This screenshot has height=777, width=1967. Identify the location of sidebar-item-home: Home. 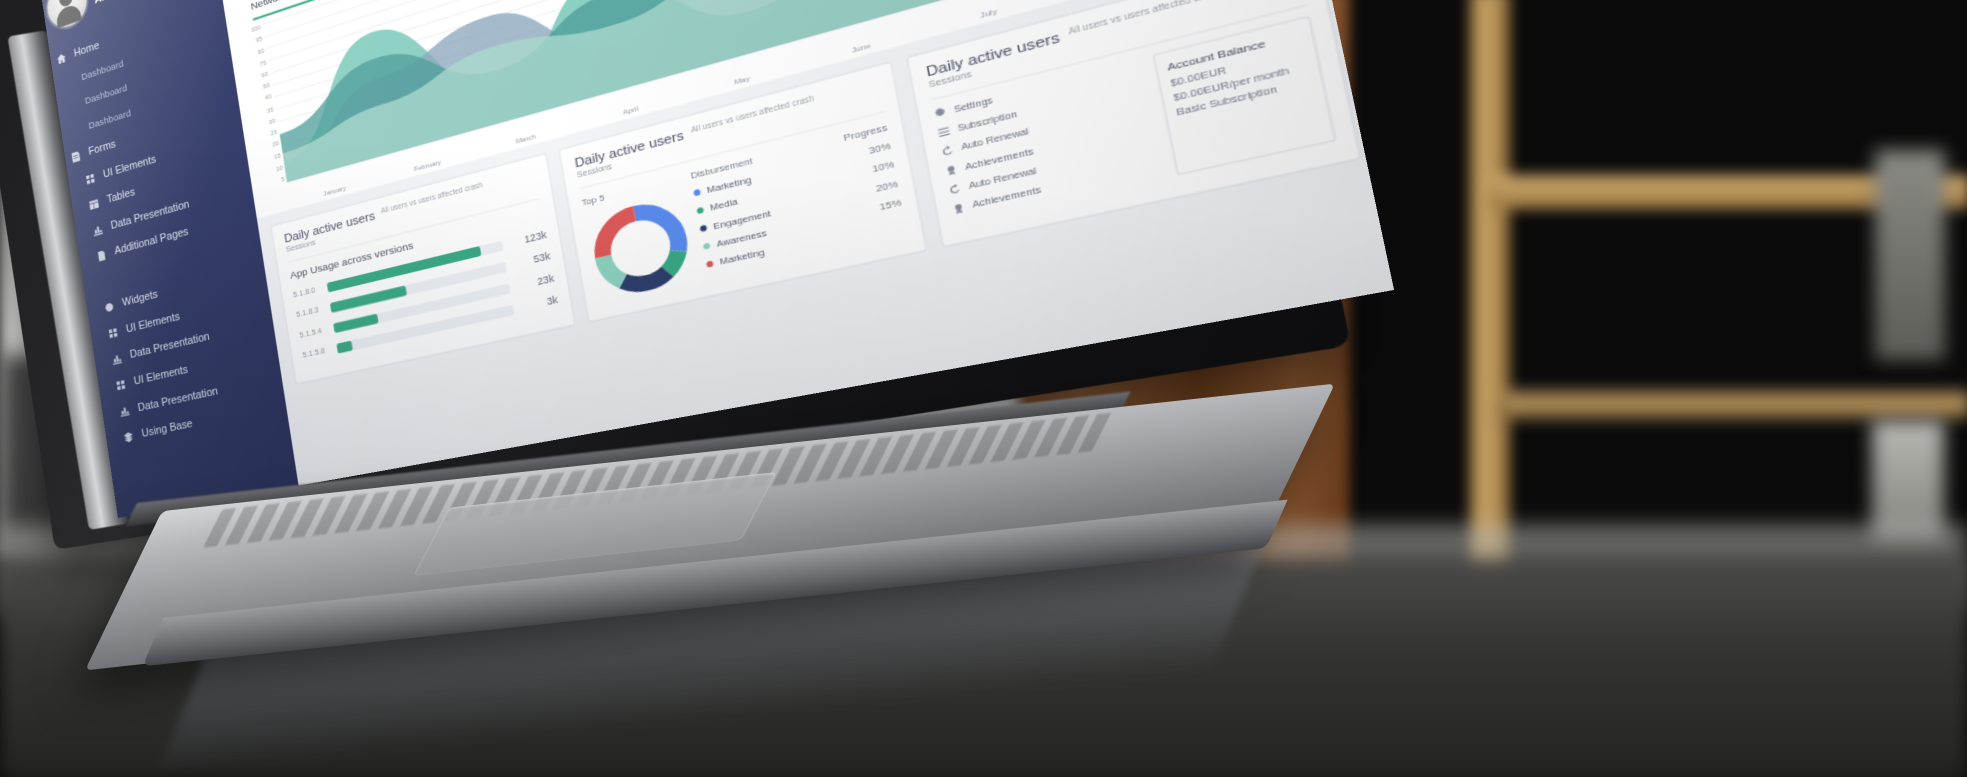
(133, 38).